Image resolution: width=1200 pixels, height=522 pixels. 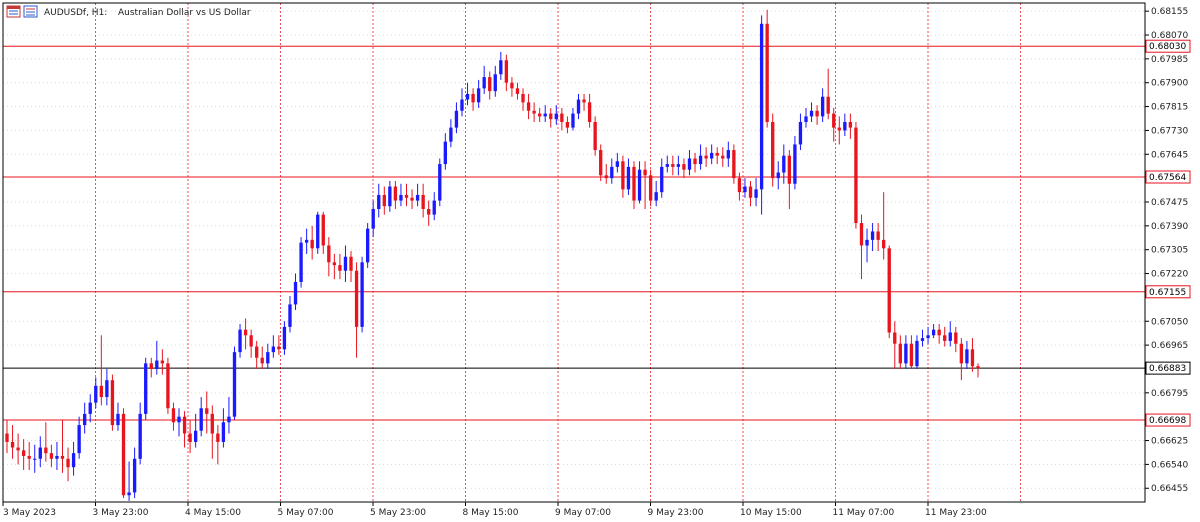 What do you see at coordinates (30, 11) in the screenshot?
I see `symbol-icon` at bounding box center [30, 11].